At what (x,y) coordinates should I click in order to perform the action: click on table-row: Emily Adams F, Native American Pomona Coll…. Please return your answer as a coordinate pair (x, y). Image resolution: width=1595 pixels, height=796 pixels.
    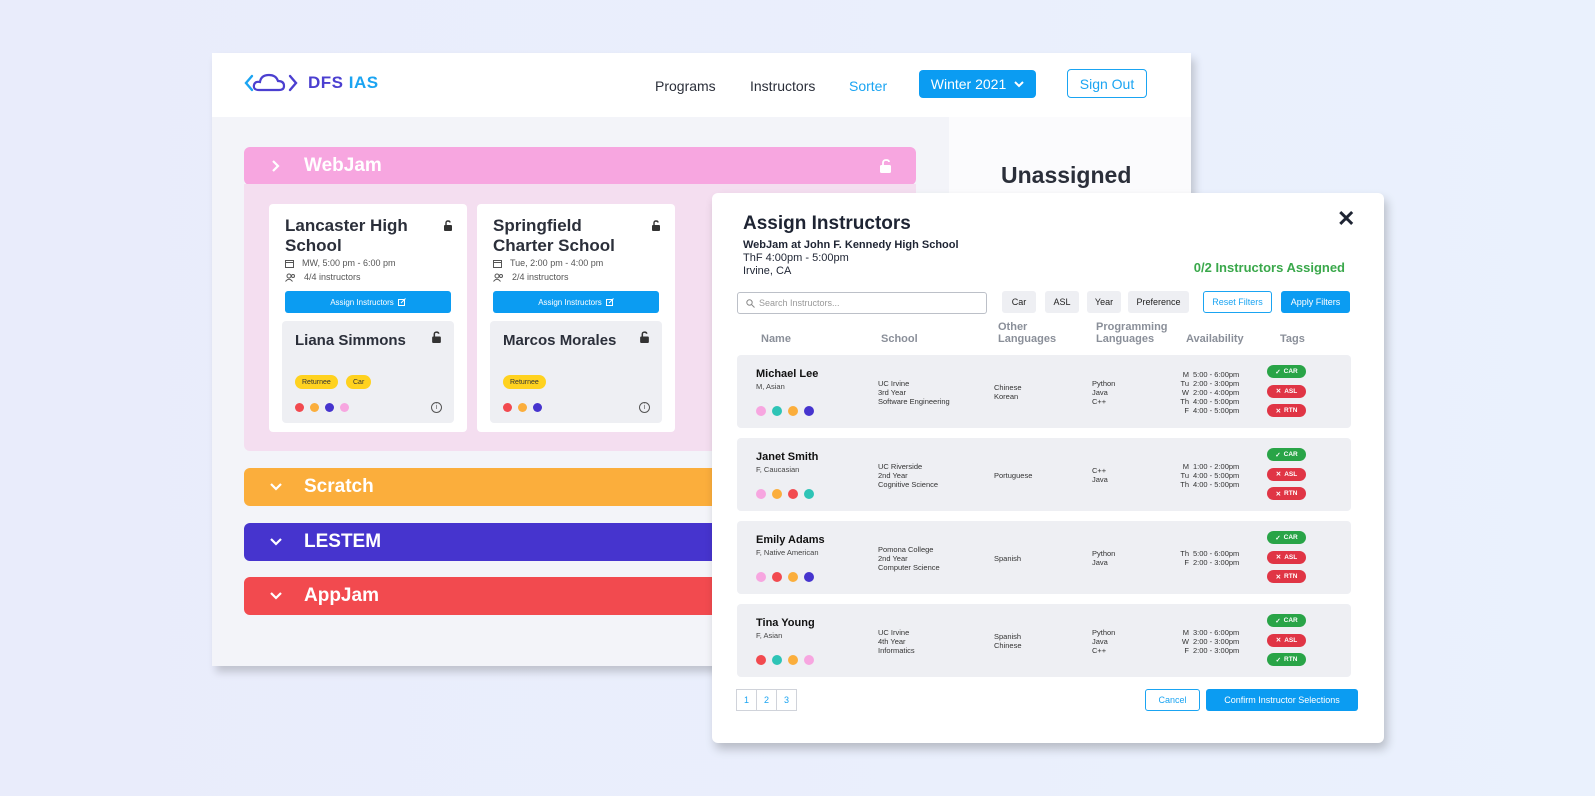
    Looking at the image, I should click on (1044, 557).